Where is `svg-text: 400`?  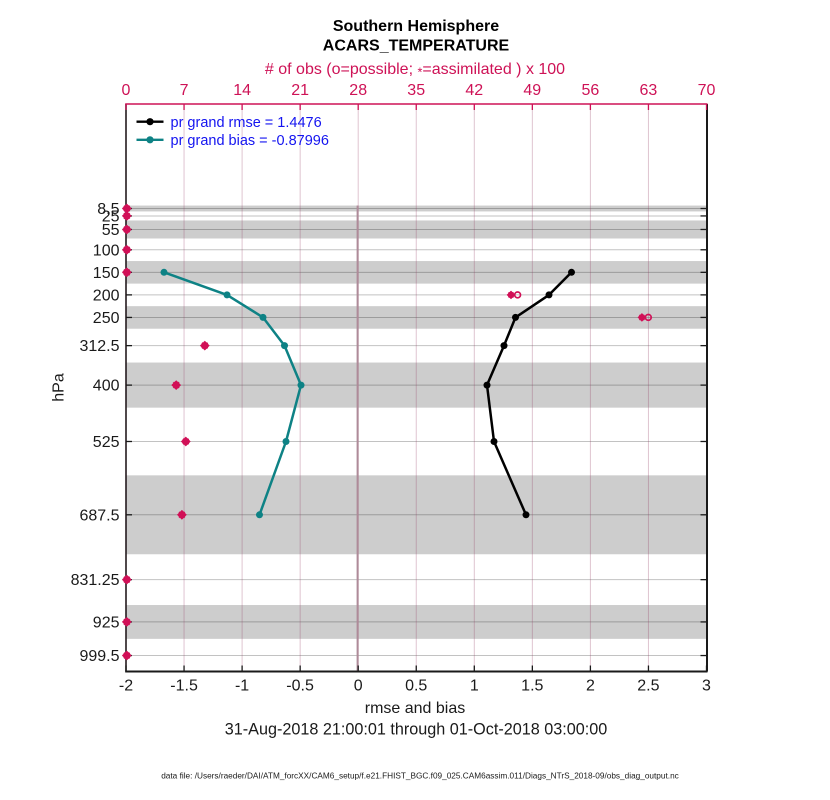
svg-text: 400 is located at coordinates (106, 386).